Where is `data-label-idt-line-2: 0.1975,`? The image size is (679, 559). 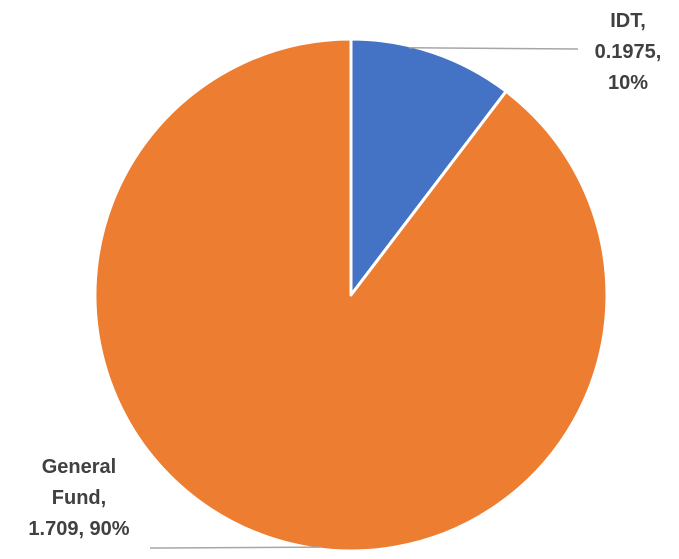 data-label-idt-line-2: 0.1975, is located at coordinates (628, 52).